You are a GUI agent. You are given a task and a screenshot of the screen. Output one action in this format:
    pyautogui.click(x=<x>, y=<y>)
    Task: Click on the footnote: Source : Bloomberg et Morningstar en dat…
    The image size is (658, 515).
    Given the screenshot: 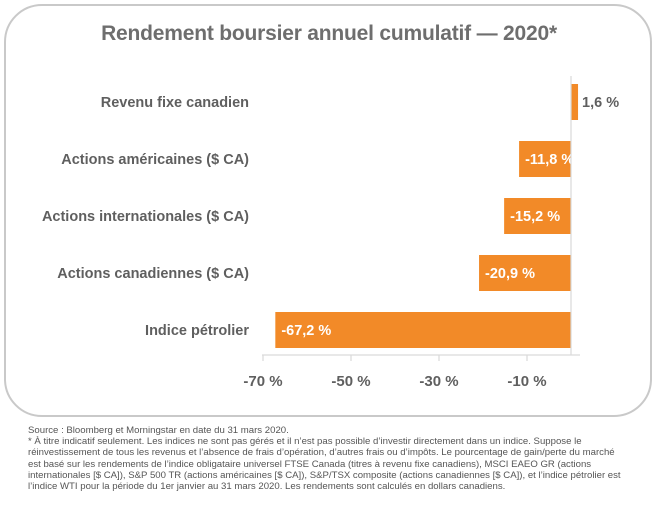 What is the action you would take?
    pyautogui.click(x=328, y=458)
    